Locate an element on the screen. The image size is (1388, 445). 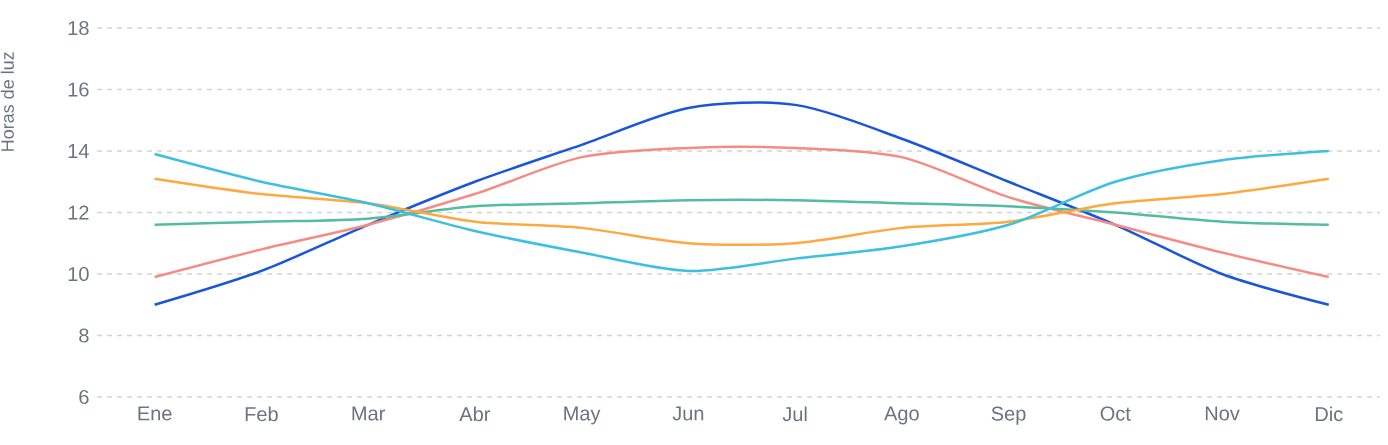
y-tick-label: 10 is located at coordinates (78, 274).